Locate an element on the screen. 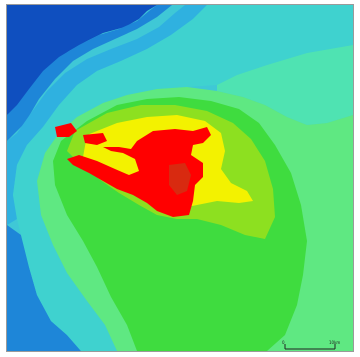 This screenshot has width=360, height=357. red-peak-left is located at coordinates (66, 130).